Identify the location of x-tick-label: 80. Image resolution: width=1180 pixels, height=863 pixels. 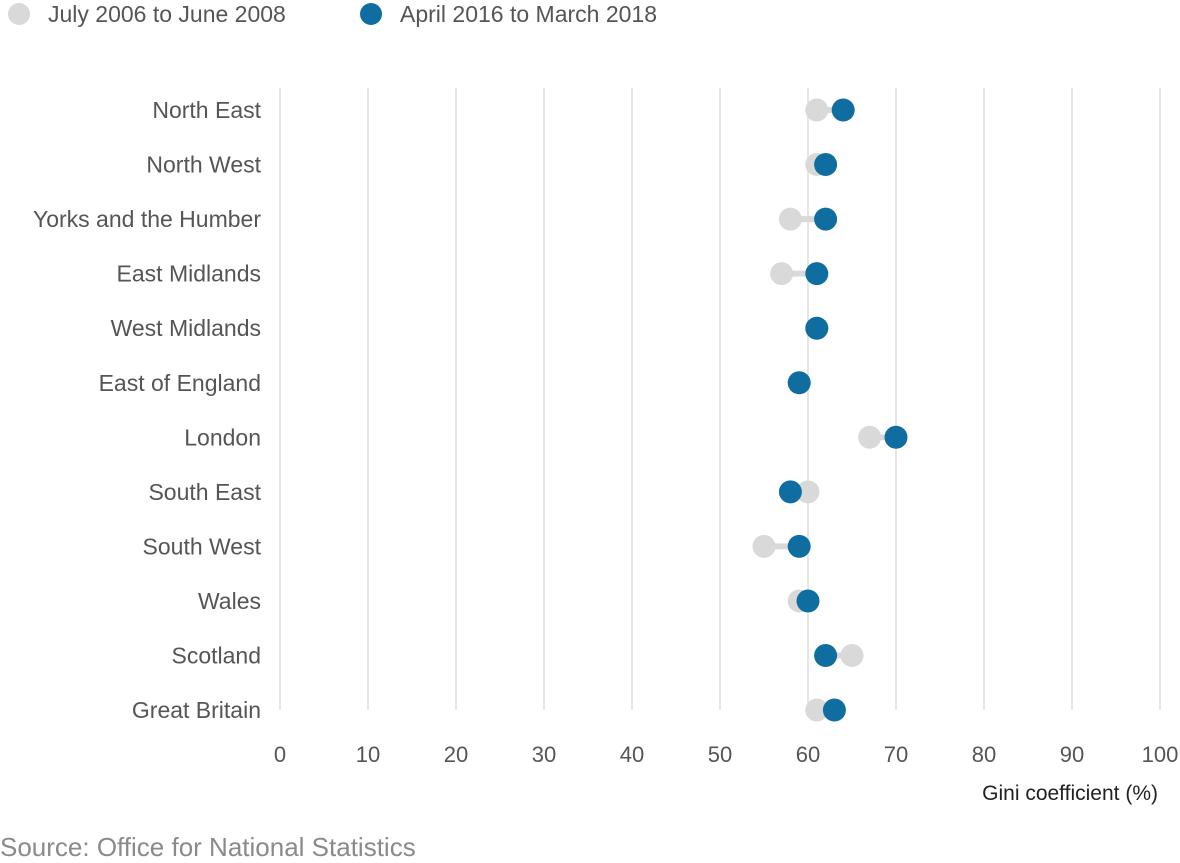
(984, 754).